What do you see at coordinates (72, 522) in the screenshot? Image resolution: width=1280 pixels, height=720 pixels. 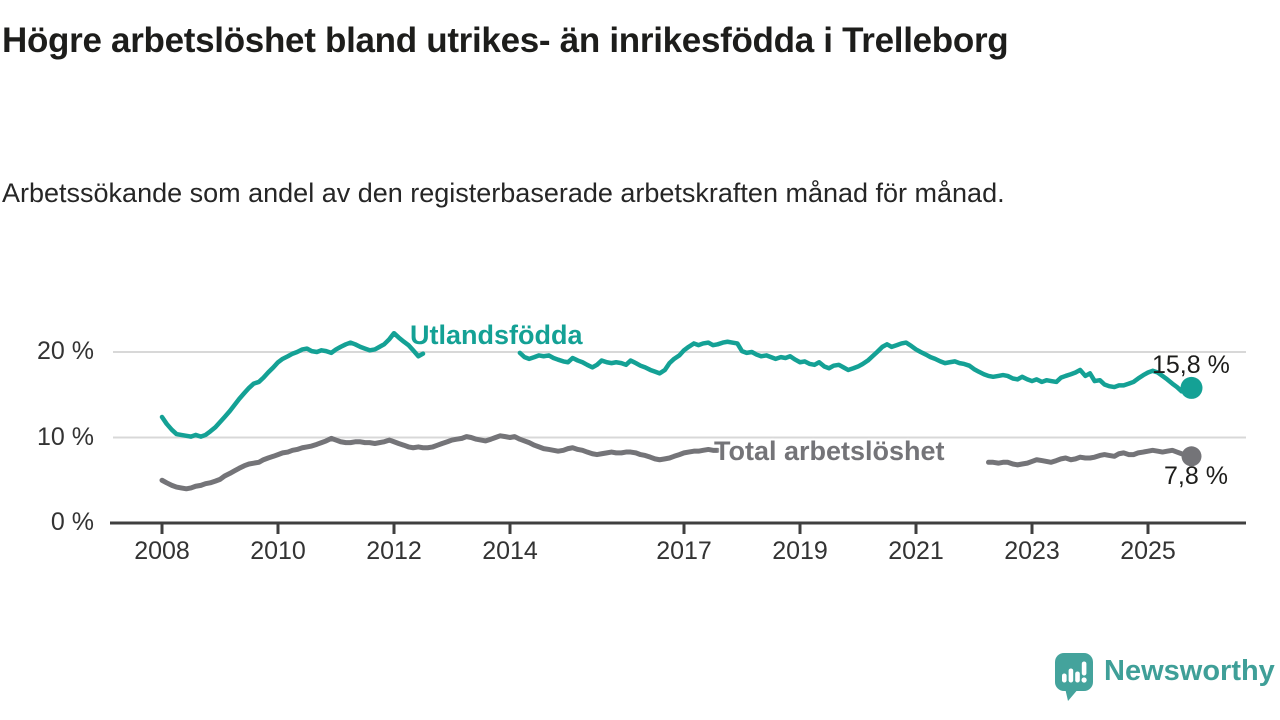 I see `y-tick-label: 0 %` at bounding box center [72, 522].